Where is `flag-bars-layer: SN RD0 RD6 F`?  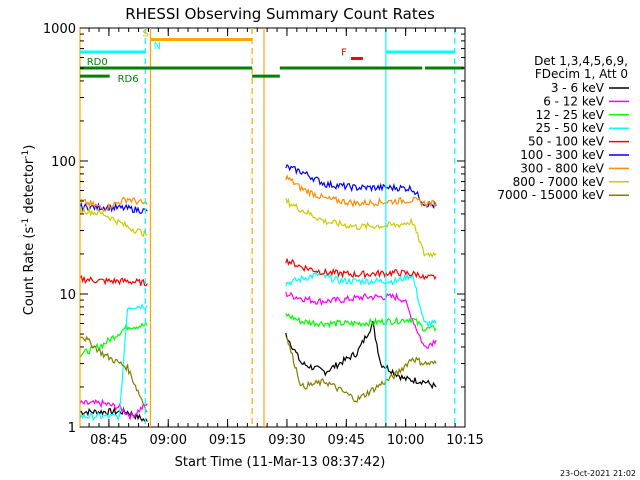 flag-bars-layer: SN RD0 RD6 F is located at coordinates (272, 56).